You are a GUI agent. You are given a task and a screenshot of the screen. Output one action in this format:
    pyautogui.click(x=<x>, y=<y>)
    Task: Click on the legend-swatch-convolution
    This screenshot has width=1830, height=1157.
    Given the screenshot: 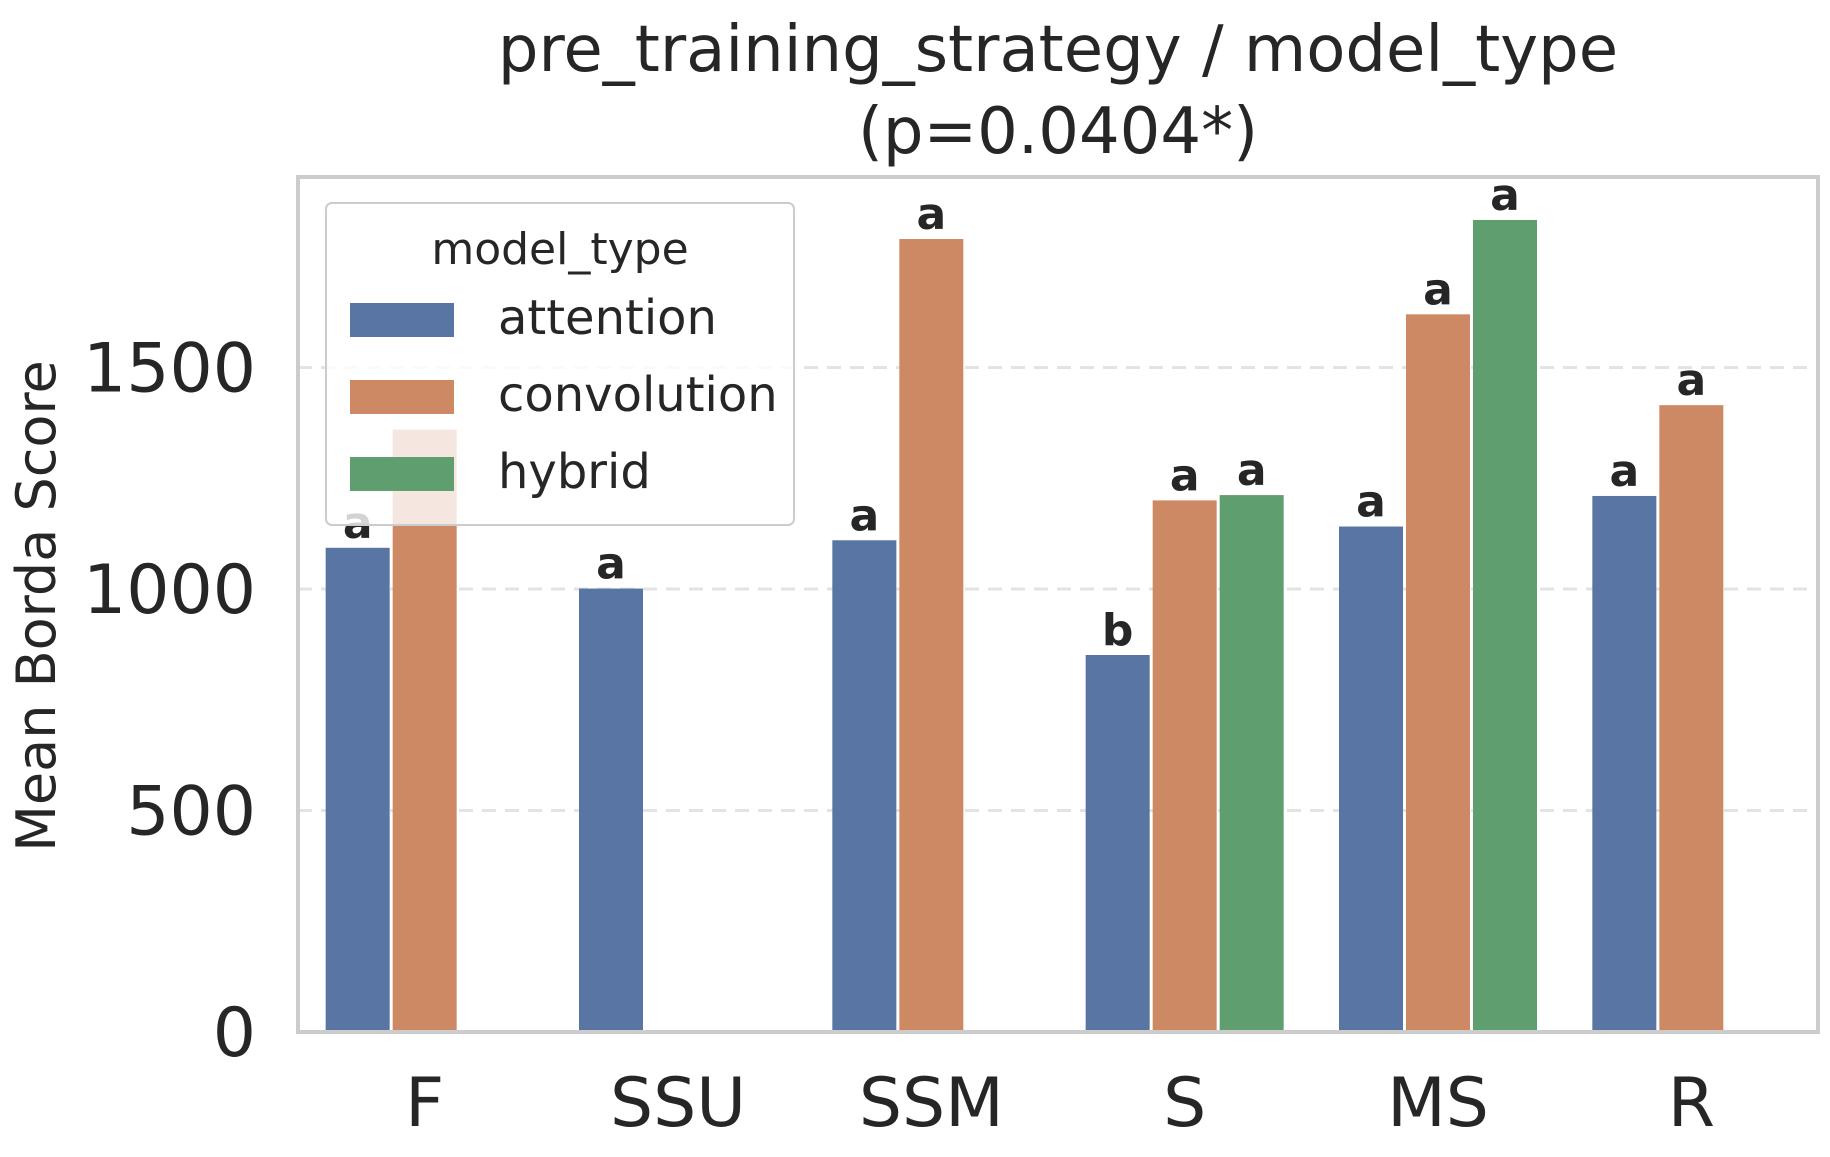 What is the action you would take?
    pyautogui.click(x=402, y=397)
    